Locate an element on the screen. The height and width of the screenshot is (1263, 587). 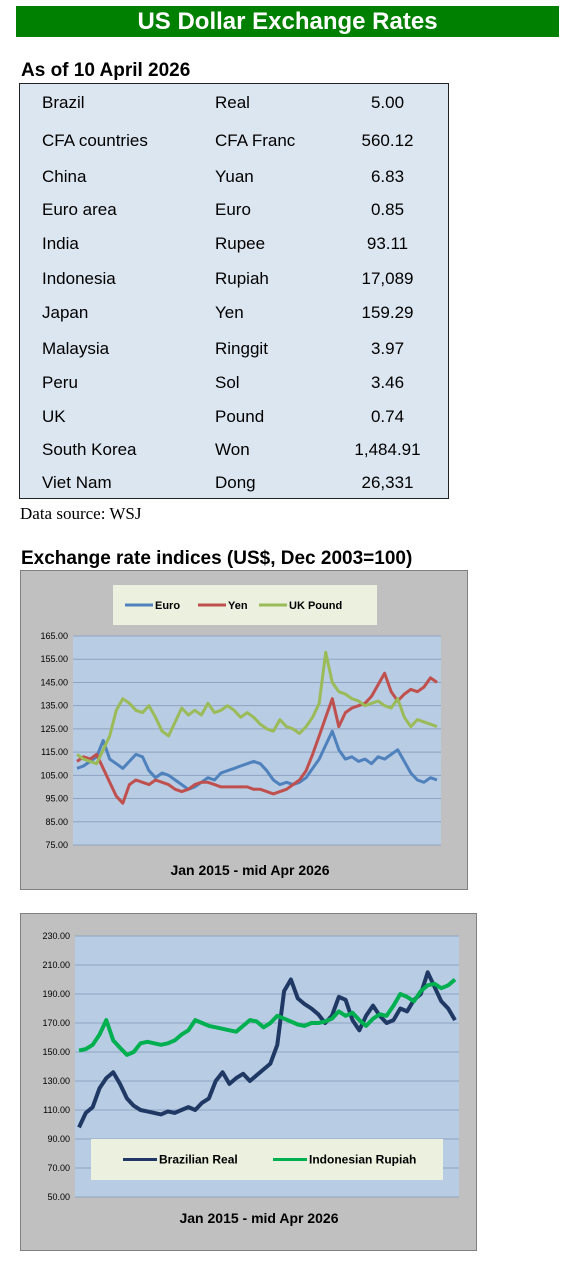
rate-value: 1,484.91 is located at coordinates (387, 449).